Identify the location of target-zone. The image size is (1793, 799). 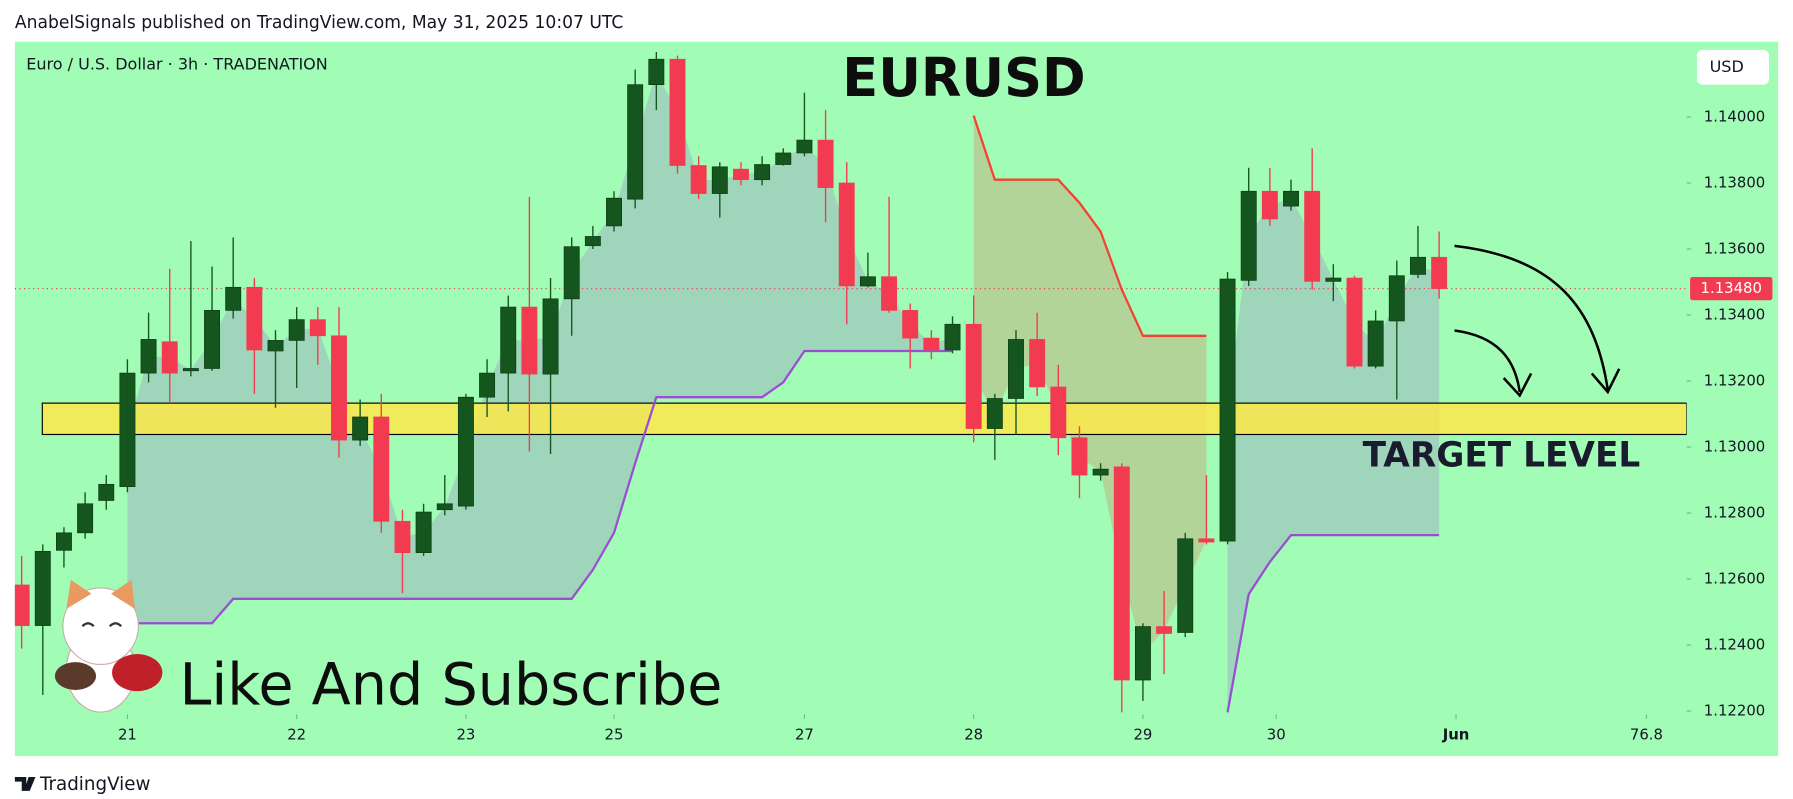
(864, 419).